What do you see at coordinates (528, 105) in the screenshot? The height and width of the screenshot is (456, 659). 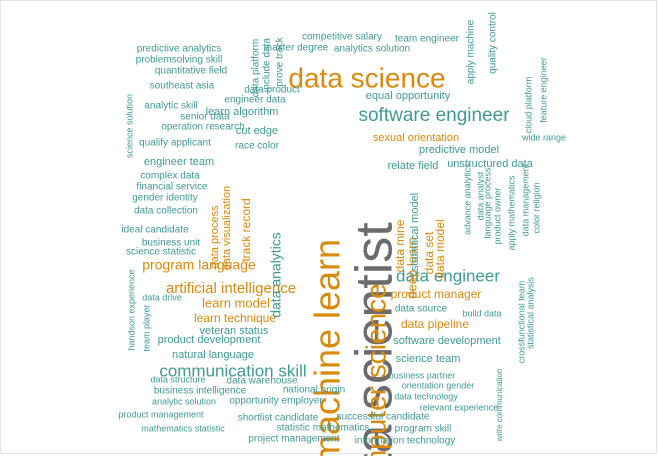 I see `cloud-word: cloud platform` at bounding box center [528, 105].